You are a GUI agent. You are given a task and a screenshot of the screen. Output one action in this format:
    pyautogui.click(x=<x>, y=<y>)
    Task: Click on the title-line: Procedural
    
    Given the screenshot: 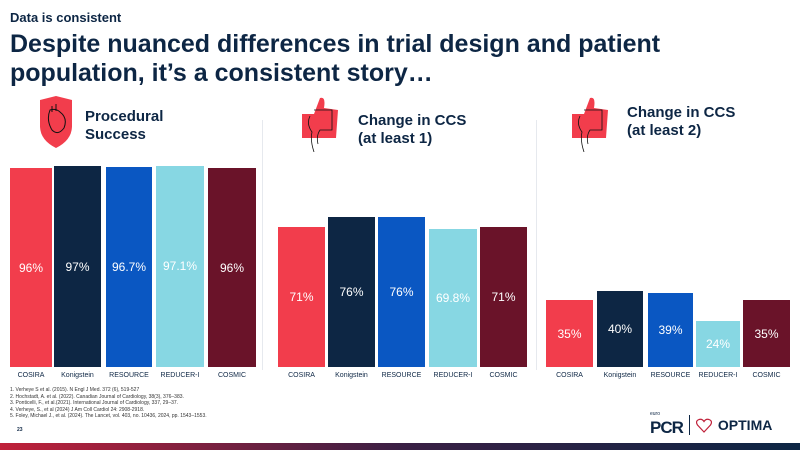 What is the action you would take?
    pyautogui.click(x=124, y=116)
    